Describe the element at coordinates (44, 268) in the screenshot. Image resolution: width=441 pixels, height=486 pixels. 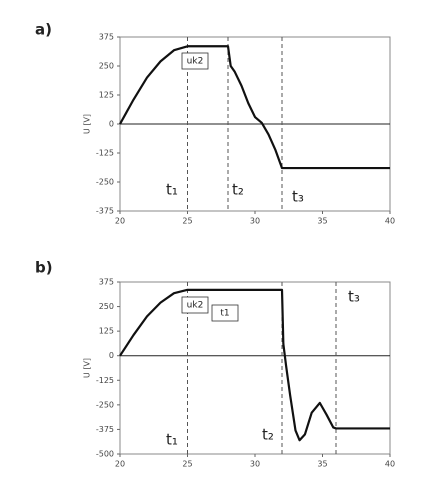
I see `panel-label: b)` at that location.